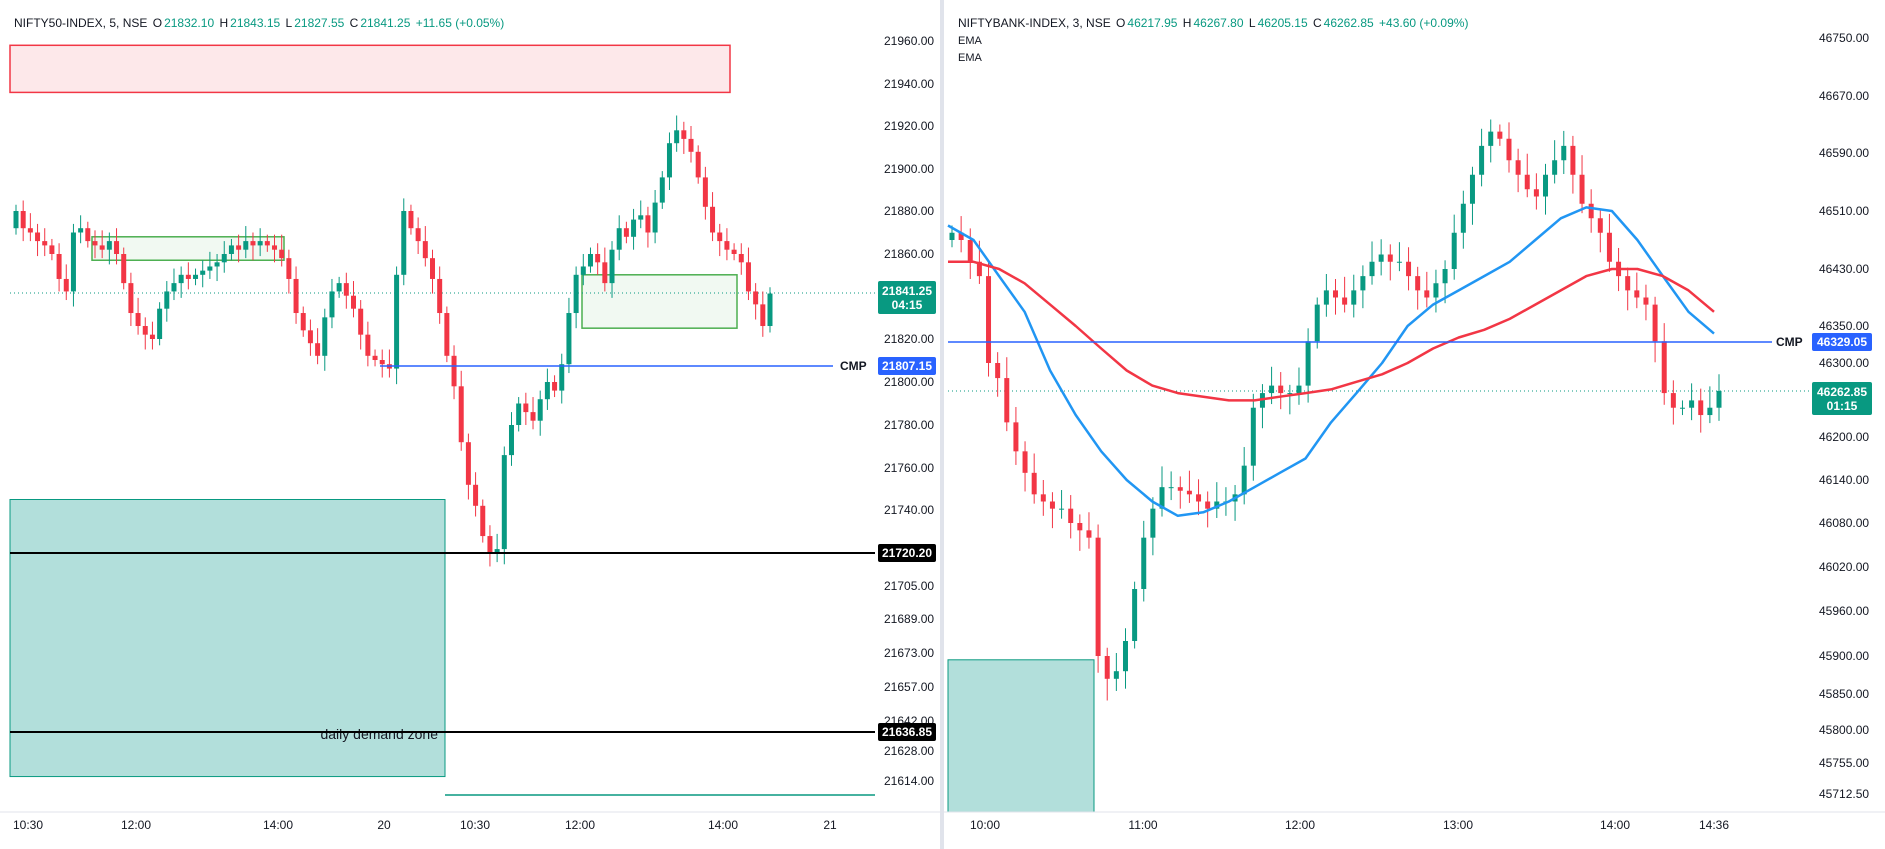  I want to click on price-tick-label: 21820.00, so click(909, 339).